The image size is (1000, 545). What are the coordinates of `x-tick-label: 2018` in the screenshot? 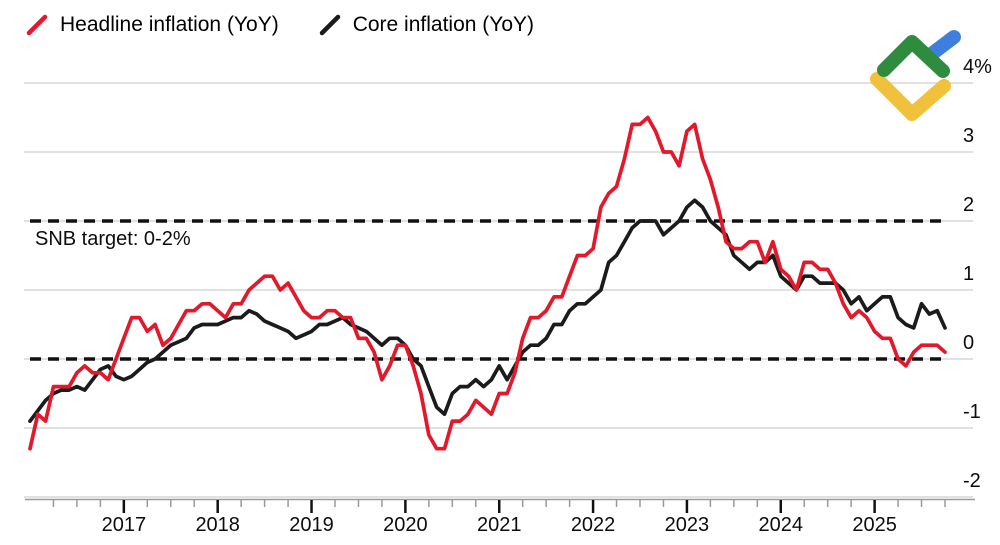 It's located at (217, 525).